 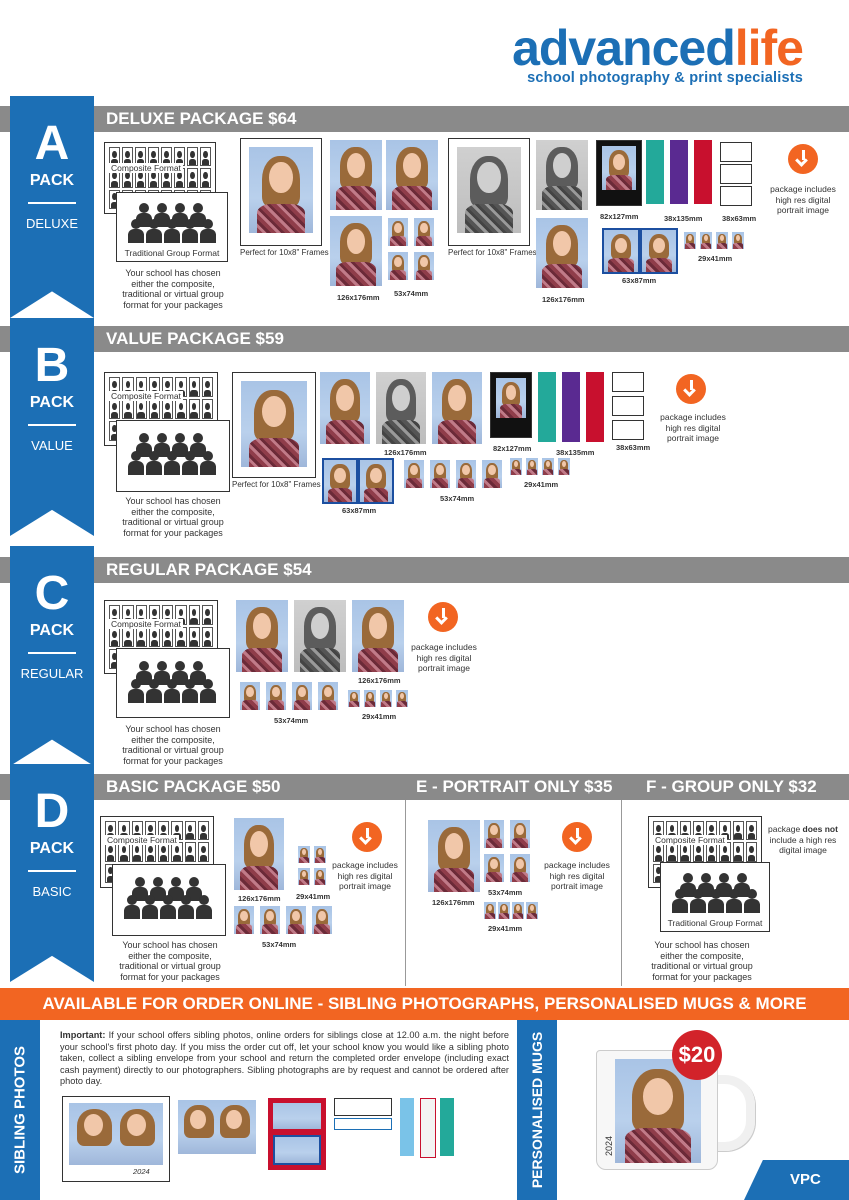 I want to click on sibling-bookmark-teal, so click(x=447, y=1127).